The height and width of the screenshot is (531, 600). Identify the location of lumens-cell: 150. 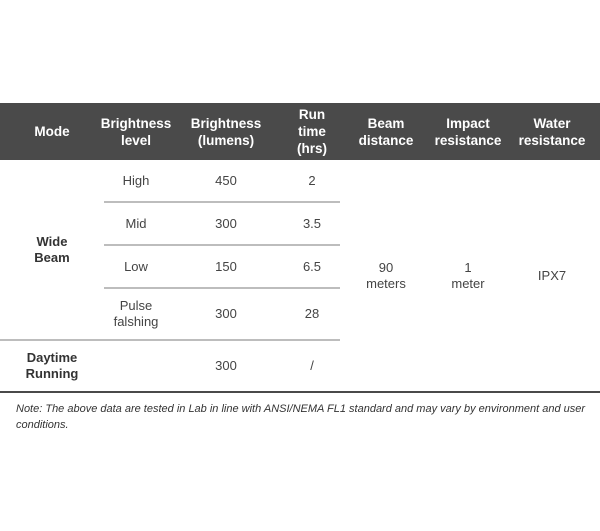
(226, 266).